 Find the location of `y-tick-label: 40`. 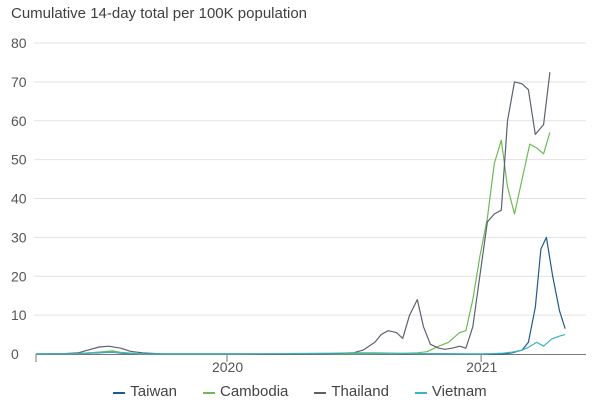

y-tick-label: 40 is located at coordinates (19, 199).